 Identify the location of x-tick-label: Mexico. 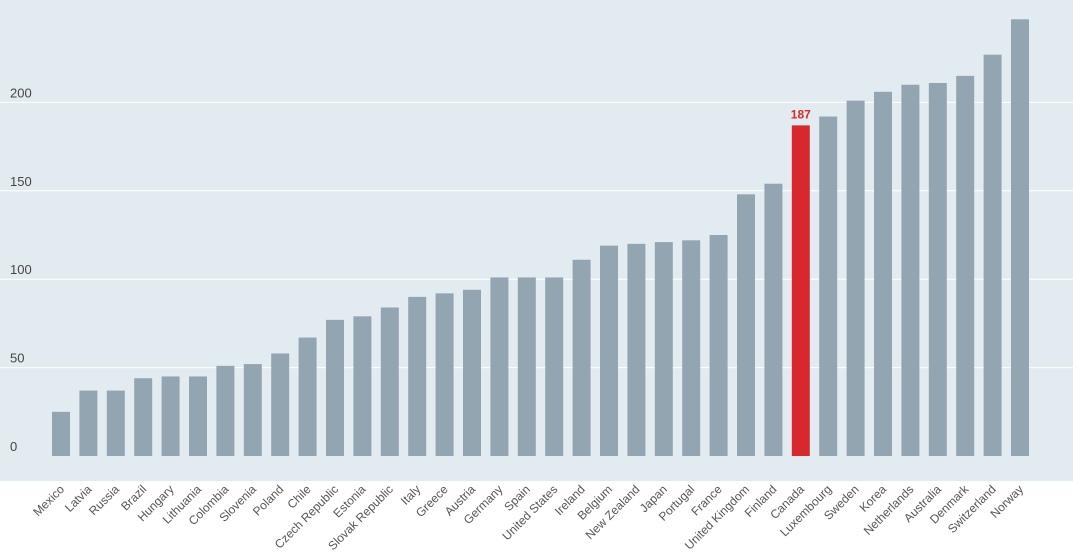
(48, 500).